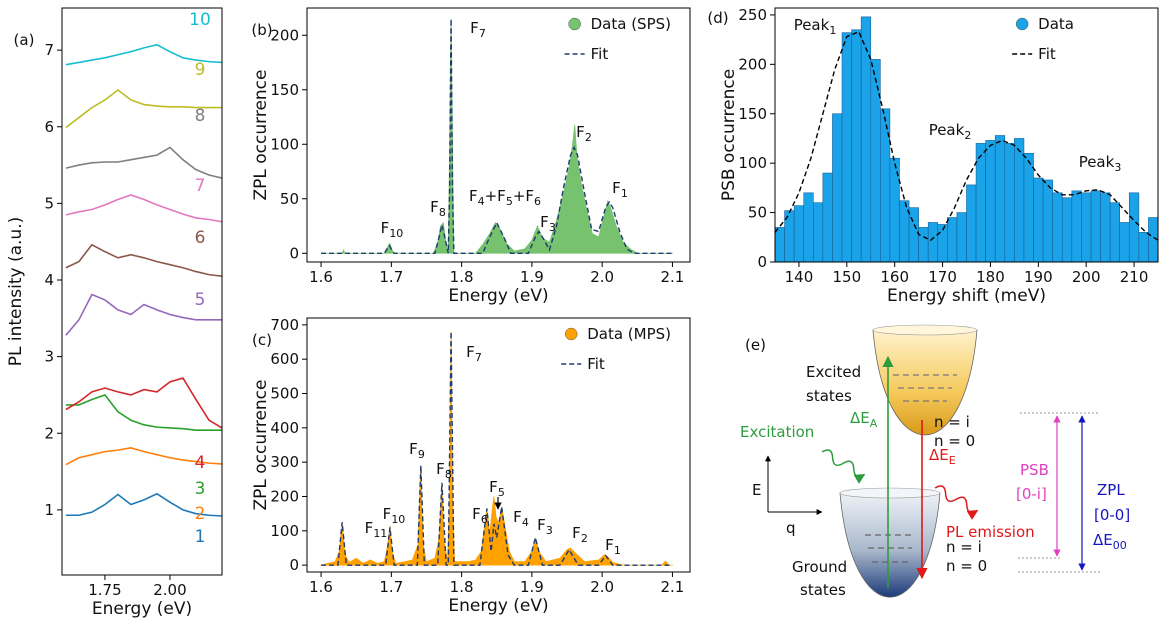  What do you see at coordinates (391, 277) in the screenshot?
I see `x-tick-label: 1.7` at bounding box center [391, 277].